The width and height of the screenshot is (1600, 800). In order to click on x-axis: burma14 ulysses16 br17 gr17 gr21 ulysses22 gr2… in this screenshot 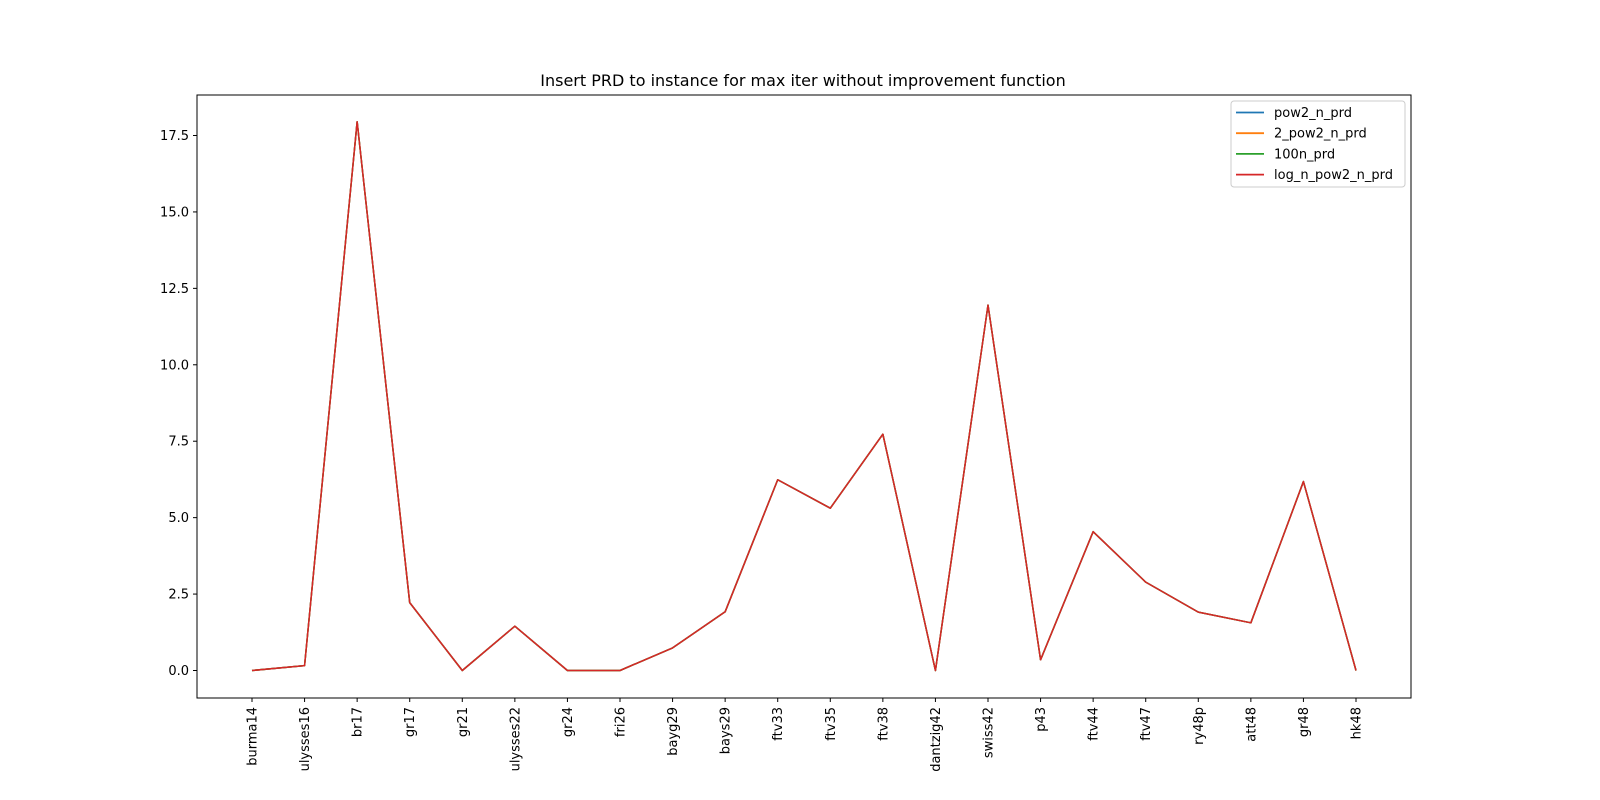, I will do `click(805, 735)`.